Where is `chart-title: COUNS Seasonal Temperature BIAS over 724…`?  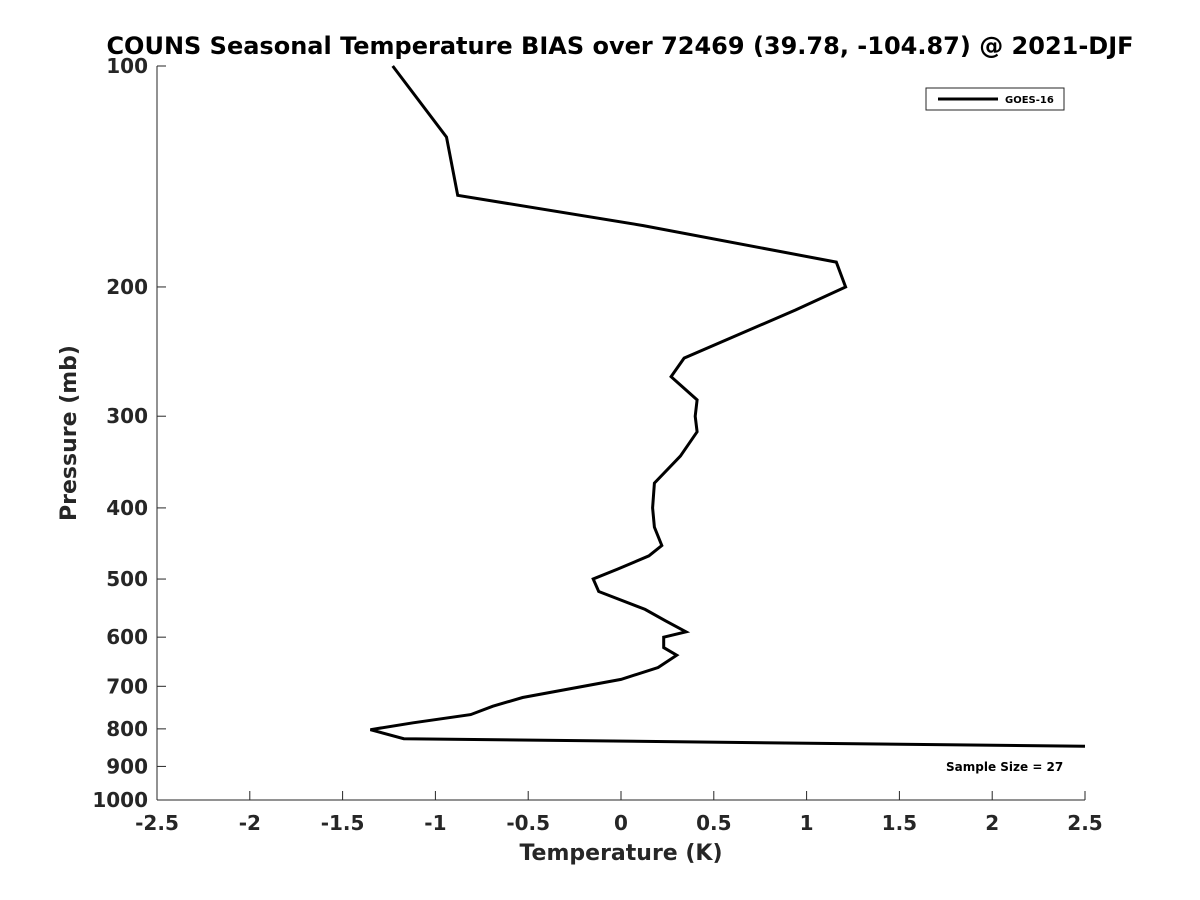
chart-title: COUNS Seasonal Temperature BIAS over 724… is located at coordinates (619, 46).